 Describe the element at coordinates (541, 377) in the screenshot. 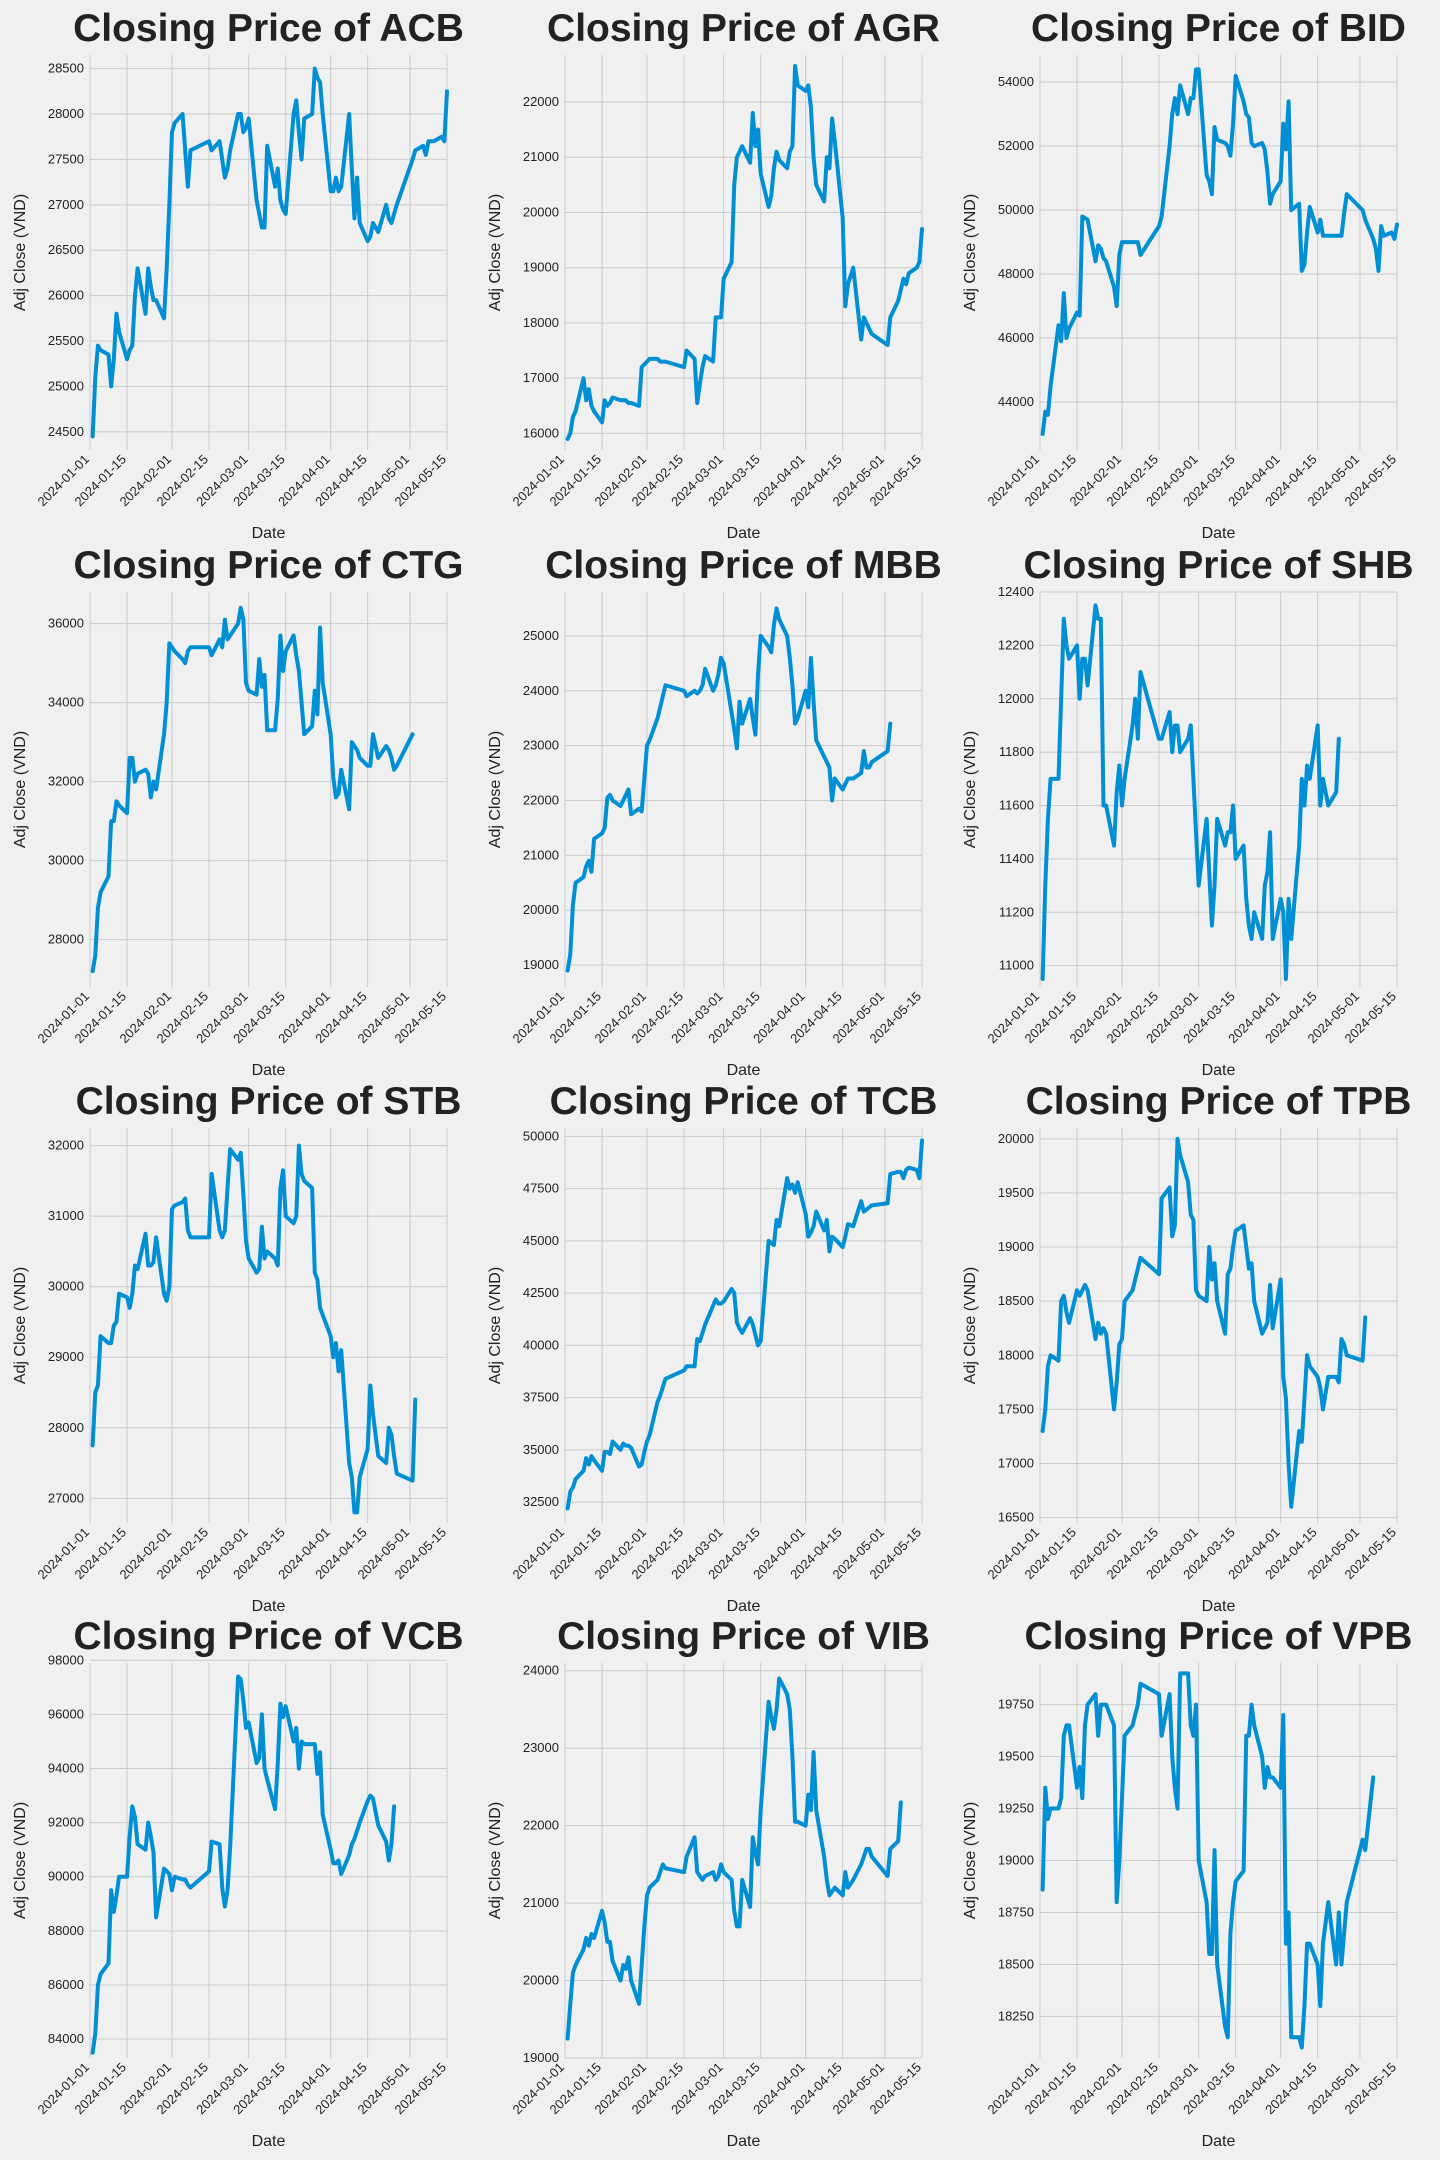

I see `y-tick-label: 17000` at that location.